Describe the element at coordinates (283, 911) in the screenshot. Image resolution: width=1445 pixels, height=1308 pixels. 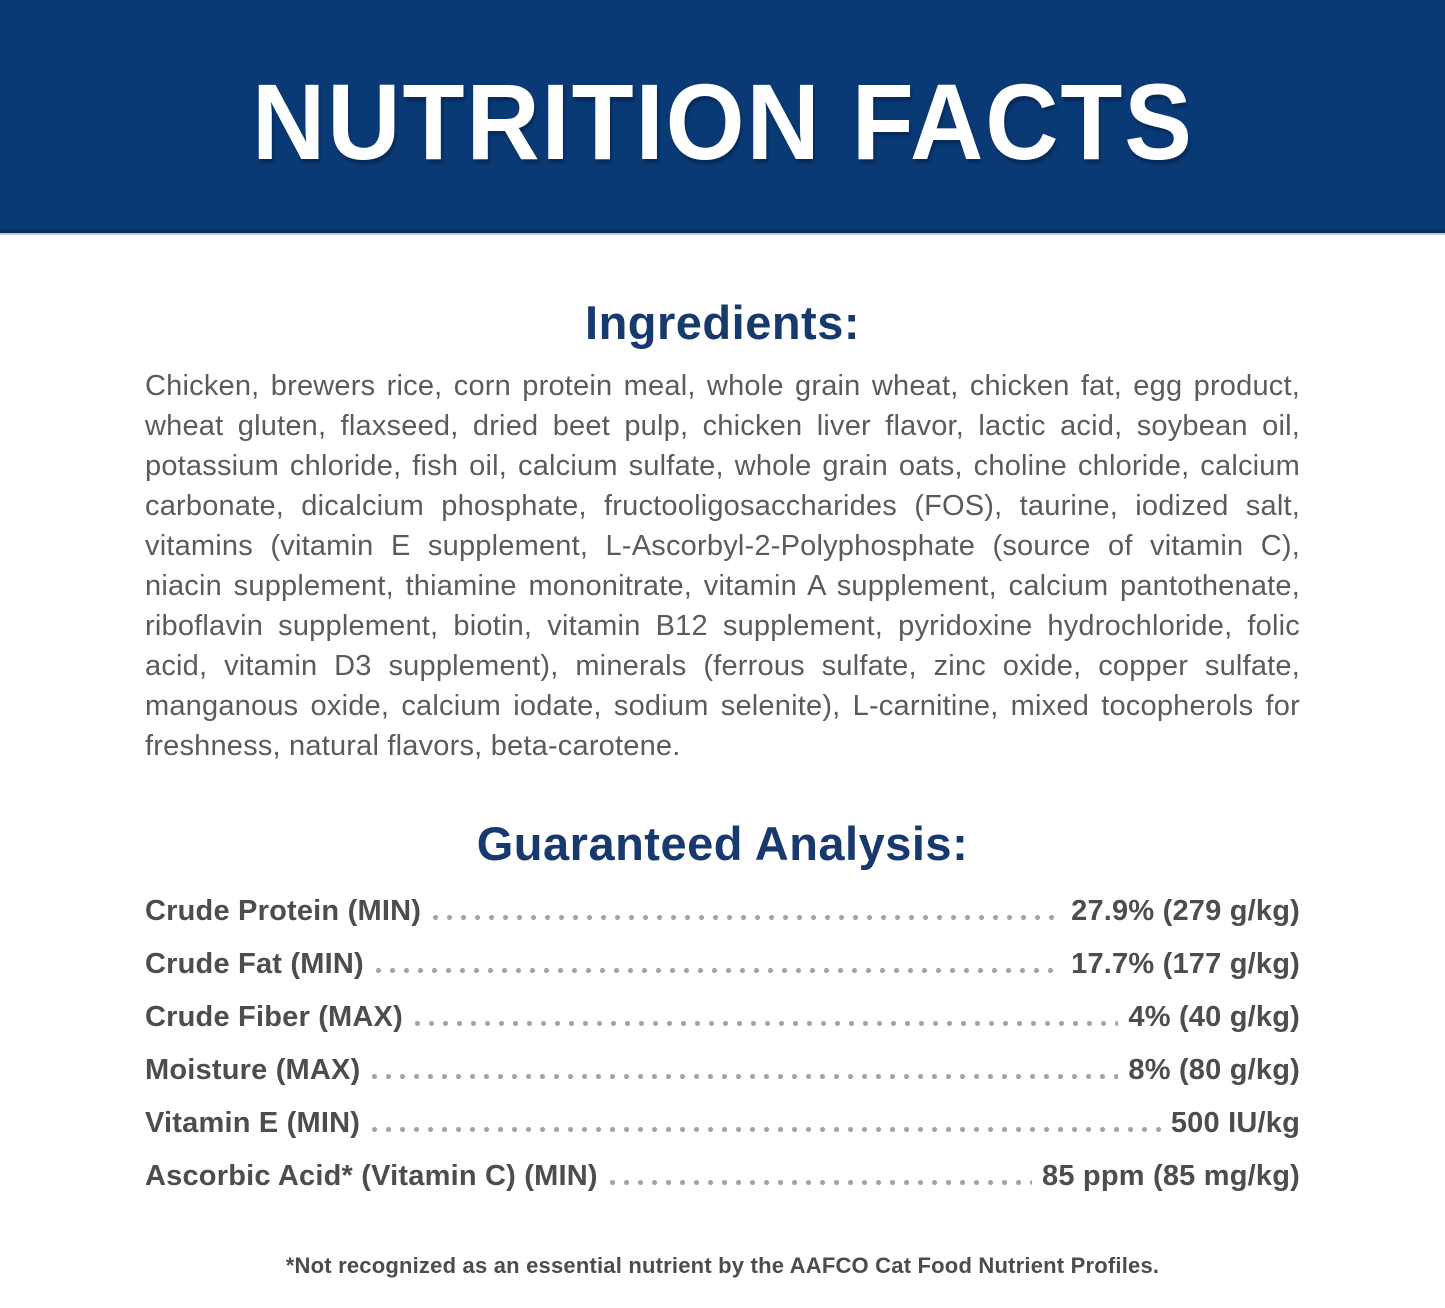
I see `row-label: Crude Protein (MIN)` at that location.